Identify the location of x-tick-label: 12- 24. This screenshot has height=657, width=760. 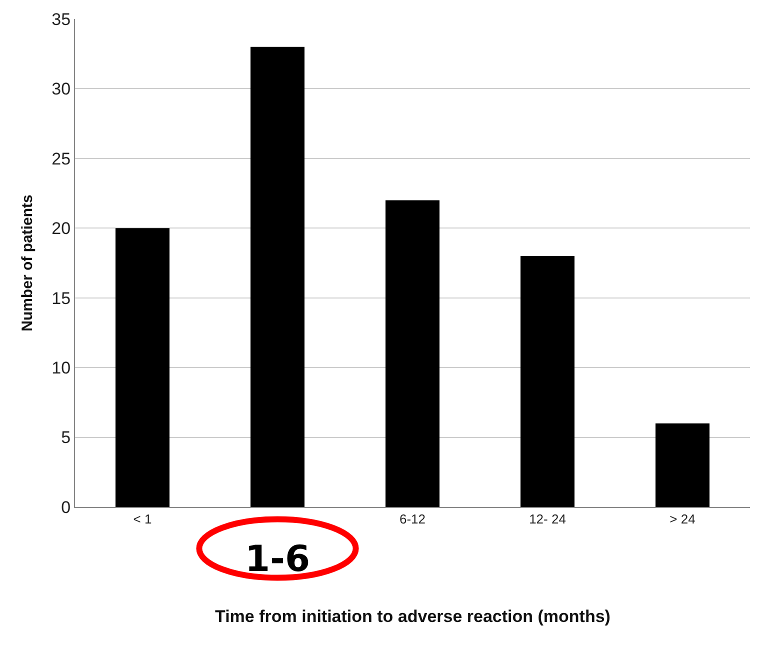
(547, 519).